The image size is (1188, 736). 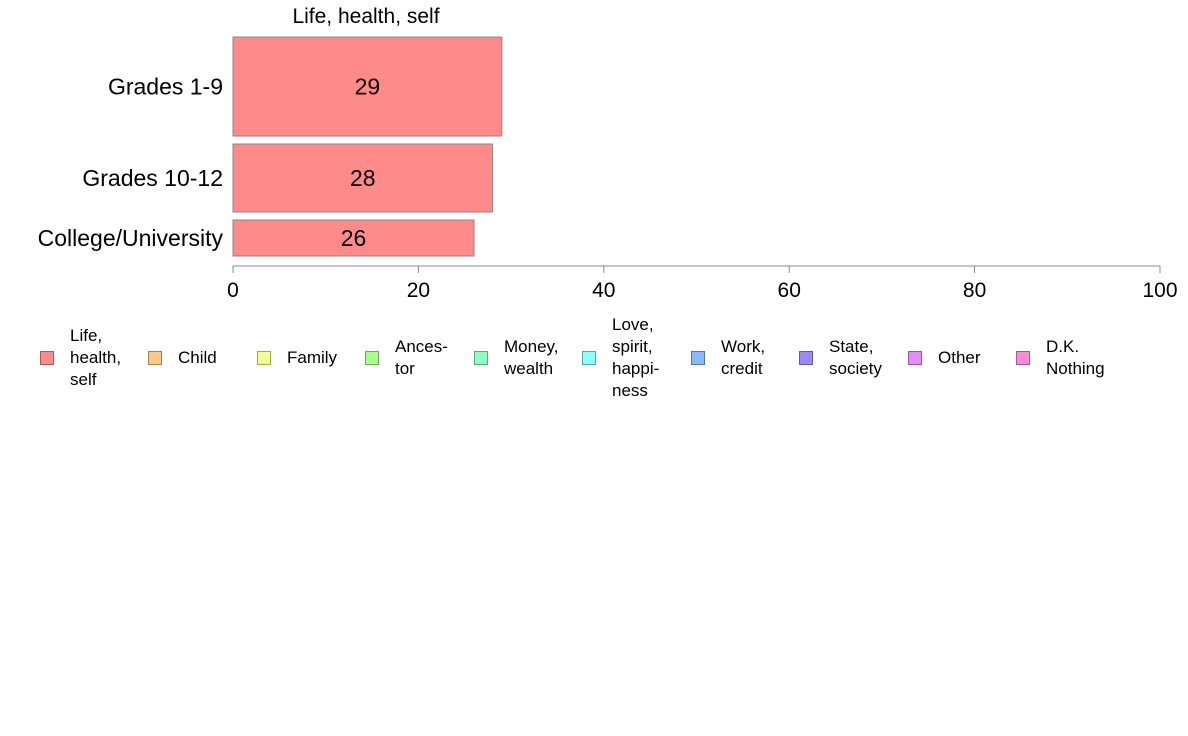 I want to click on x-tick-label: 100, so click(x=1159, y=289).